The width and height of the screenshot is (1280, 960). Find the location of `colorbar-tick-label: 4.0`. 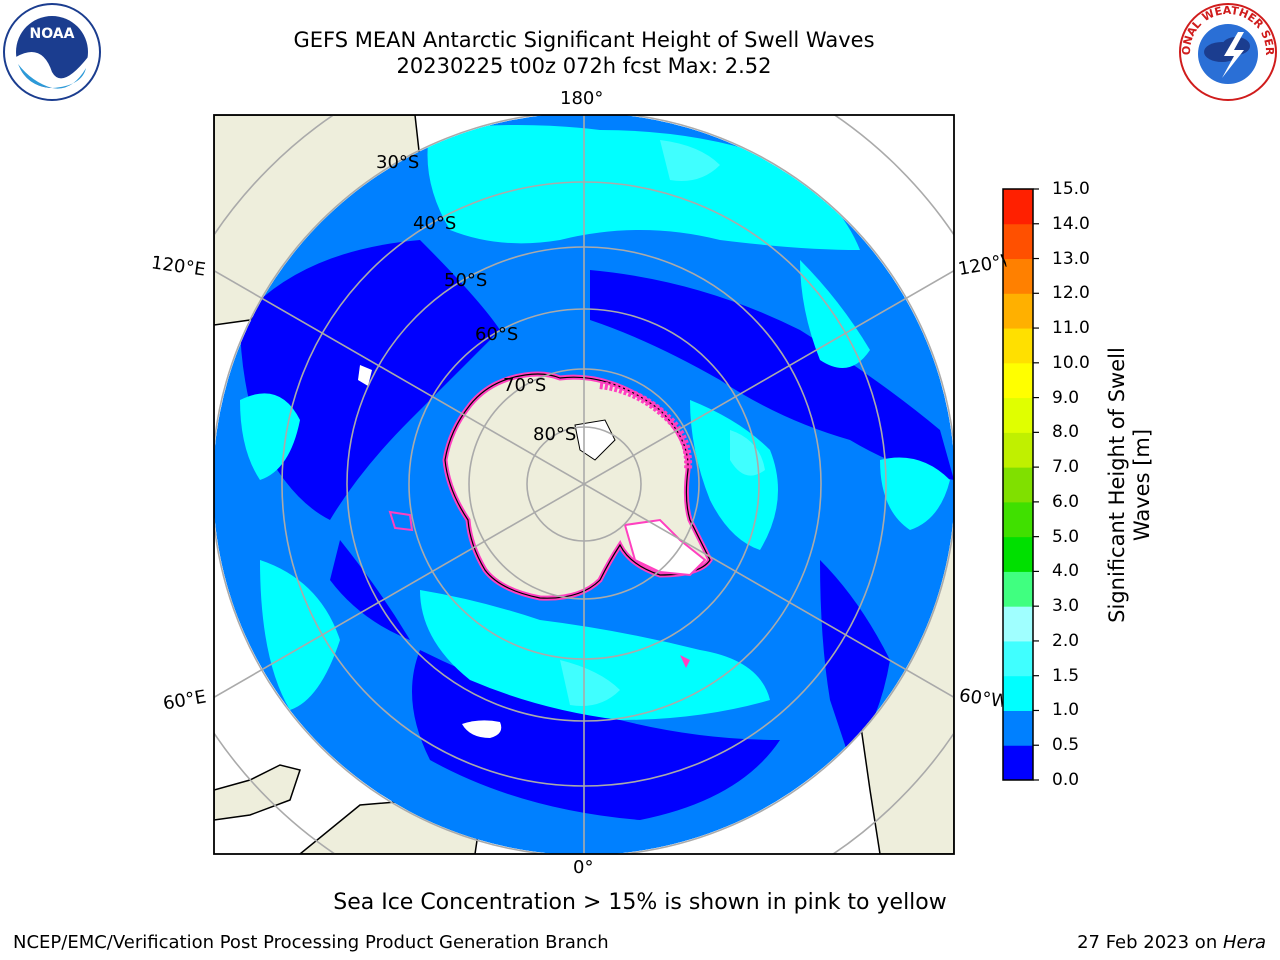

colorbar-tick-label: 4.0 is located at coordinates (1066, 571).